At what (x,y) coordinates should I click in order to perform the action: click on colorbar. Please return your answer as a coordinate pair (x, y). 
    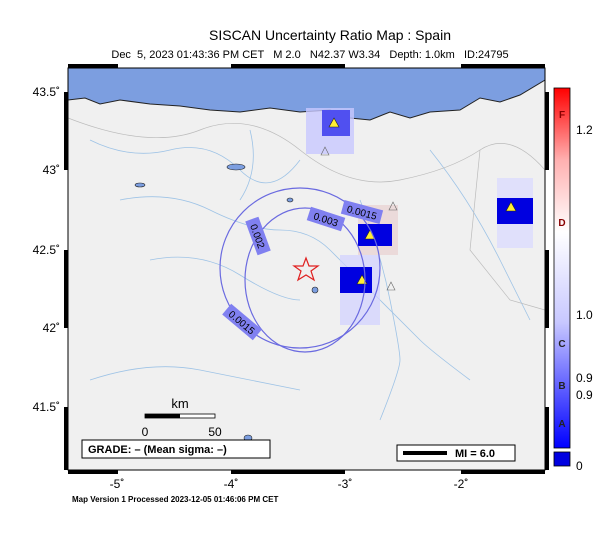
    Looking at the image, I should click on (562, 268).